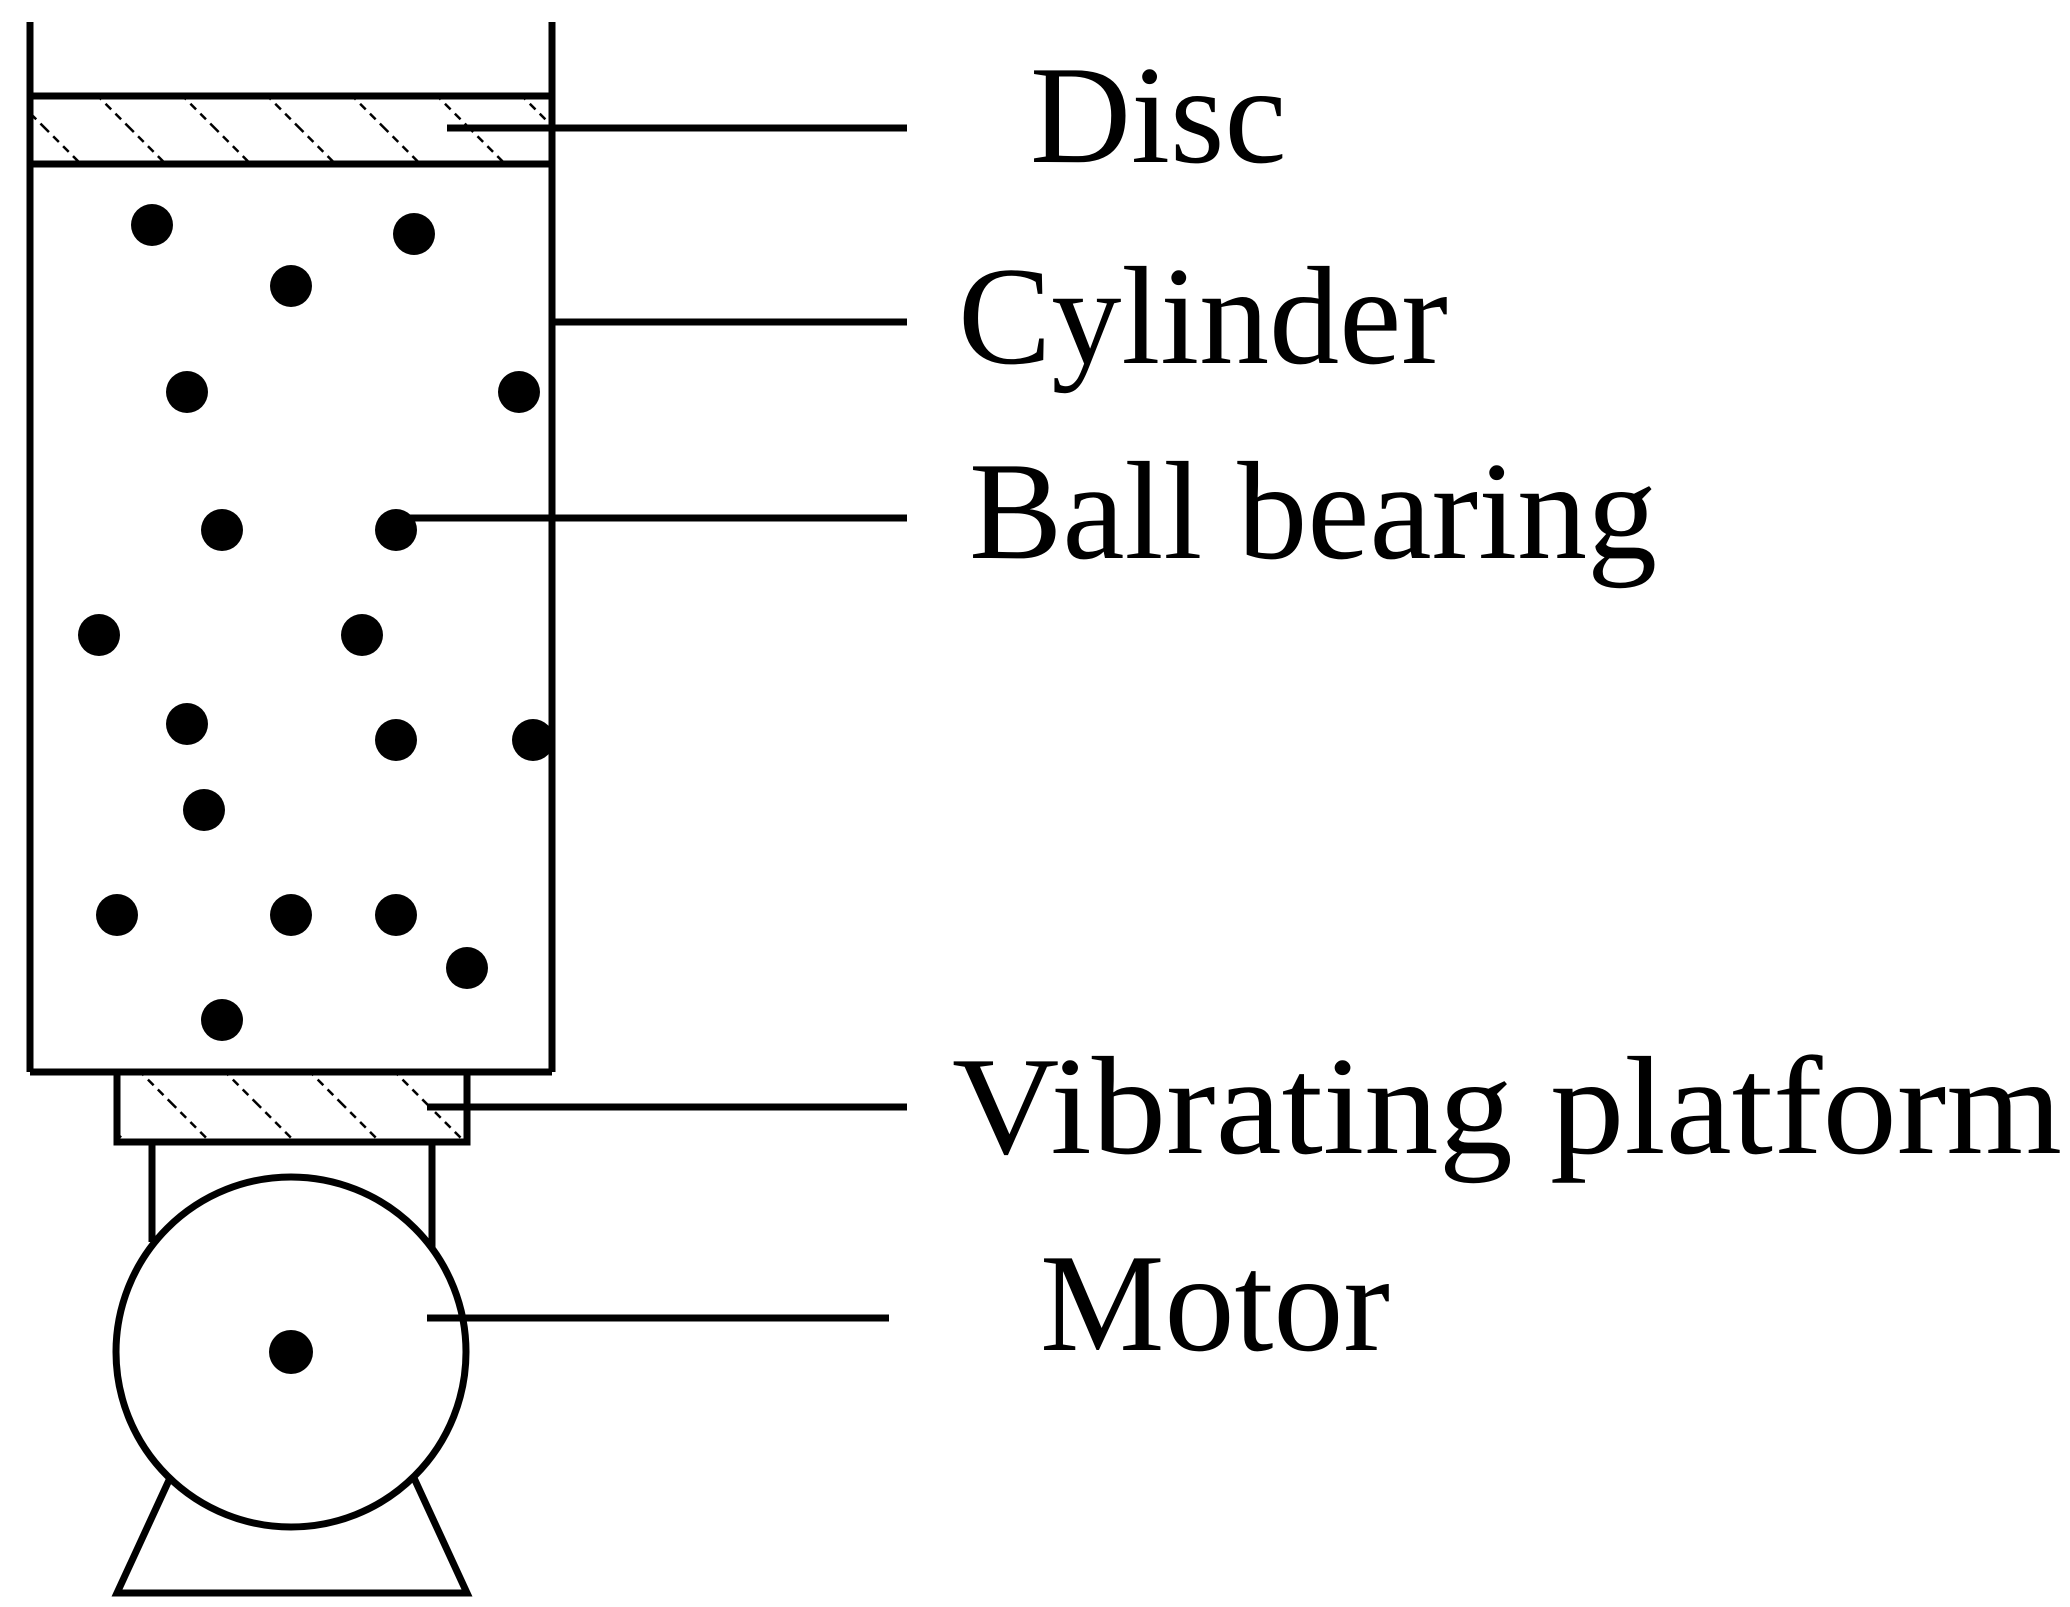  I want to click on cylinder-label: Cylinder, so click(1203, 316).